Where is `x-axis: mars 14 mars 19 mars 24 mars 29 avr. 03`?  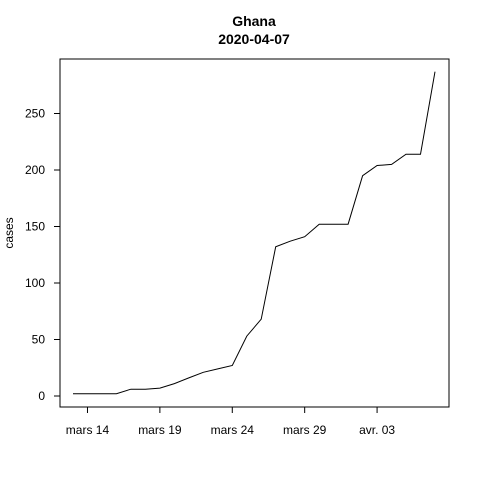
x-axis: mars 14 mars 19 mars 24 mars 29 avr. 03 is located at coordinates (230, 421).